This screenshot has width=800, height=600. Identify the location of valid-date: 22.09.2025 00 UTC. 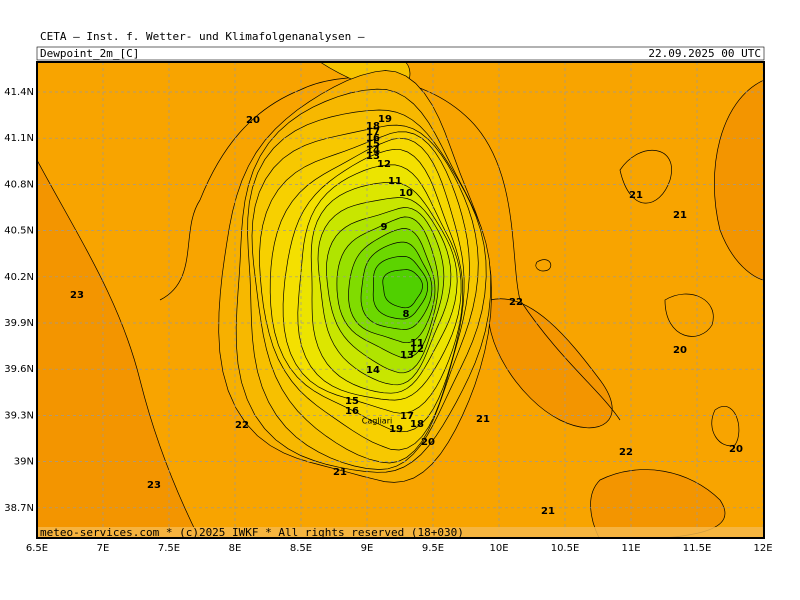
(704, 53).